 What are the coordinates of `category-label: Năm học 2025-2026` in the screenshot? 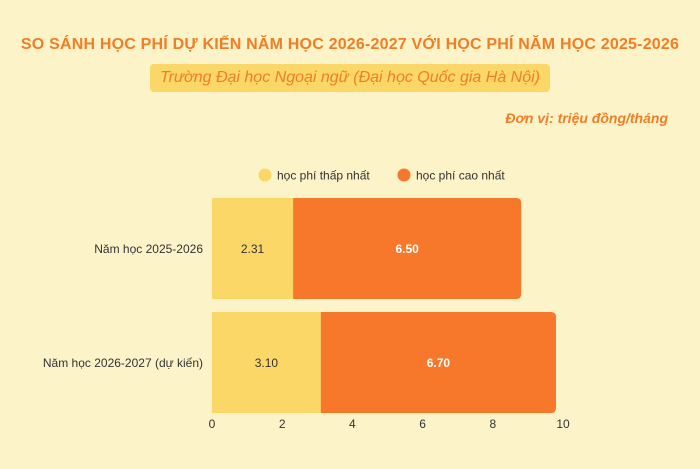 It's located at (148, 249).